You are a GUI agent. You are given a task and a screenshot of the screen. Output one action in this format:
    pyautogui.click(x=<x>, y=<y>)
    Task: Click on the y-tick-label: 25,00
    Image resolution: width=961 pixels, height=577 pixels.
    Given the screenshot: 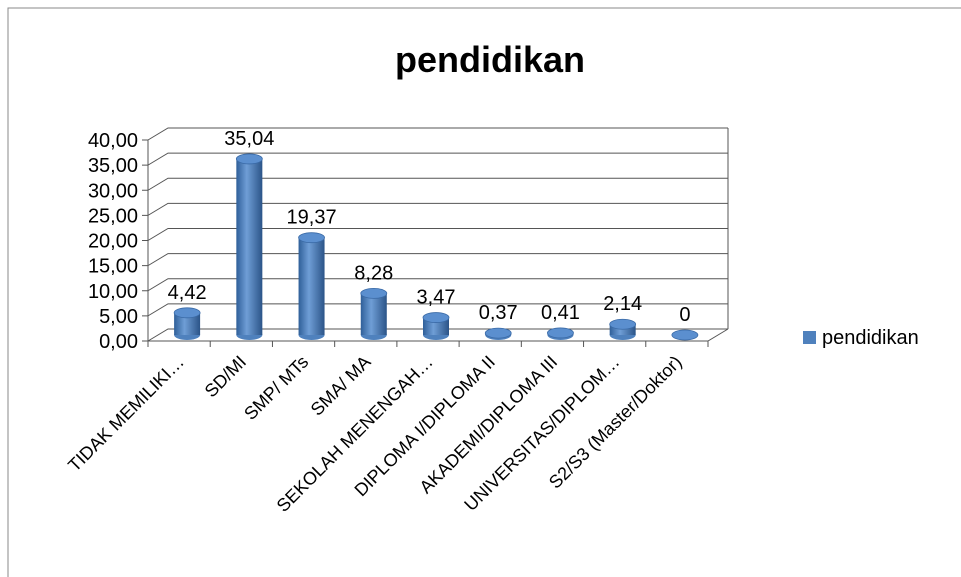 What is the action you would take?
    pyautogui.click(x=113, y=216)
    